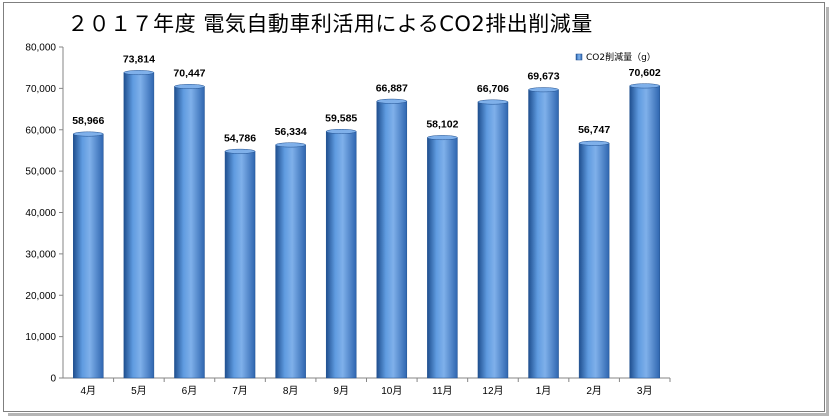  I want to click on data-label: 69,673, so click(543, 77).